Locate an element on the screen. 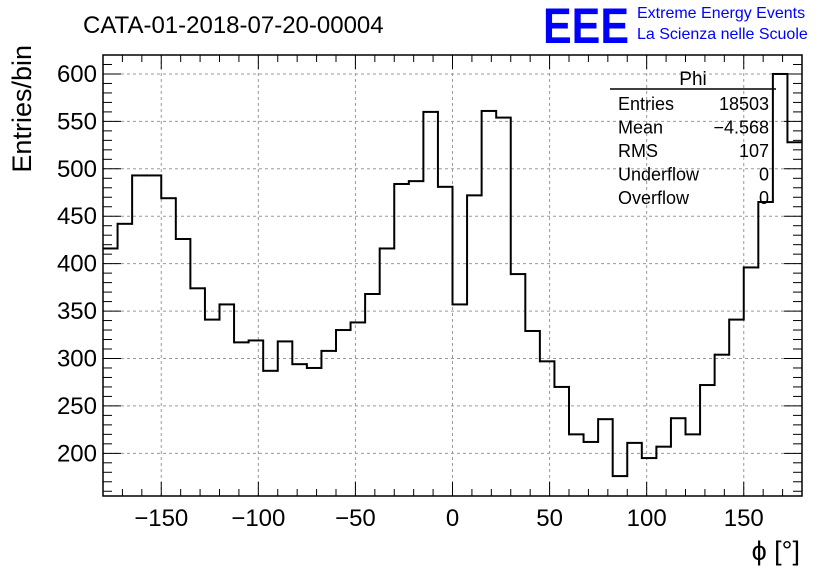 This screenshot has width=836, height=572. y-tick-label: 300 is located at coordinates (77, 358).